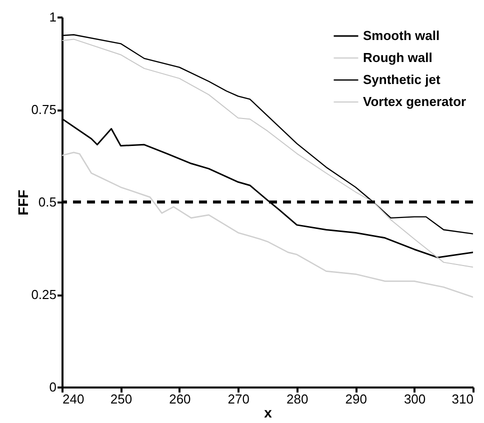 This screenshot has width=484, height=423. What do you see at coordinates (52, 17) in the screenshot?
I see `y-tick-label: 1` at bounding box center [52, 17].